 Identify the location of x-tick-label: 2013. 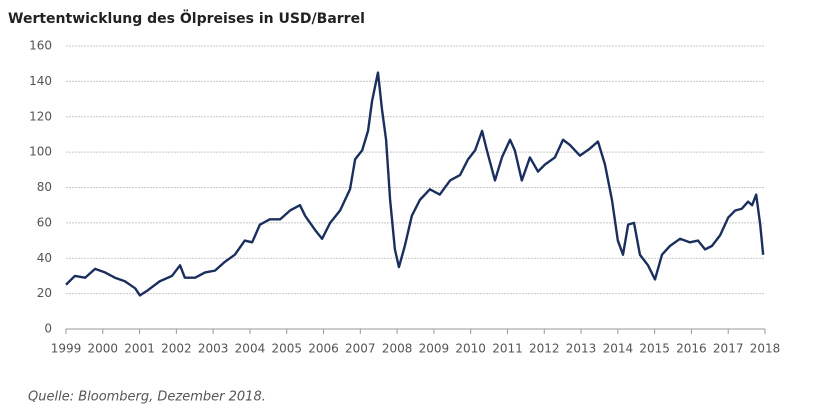
(581, 349).